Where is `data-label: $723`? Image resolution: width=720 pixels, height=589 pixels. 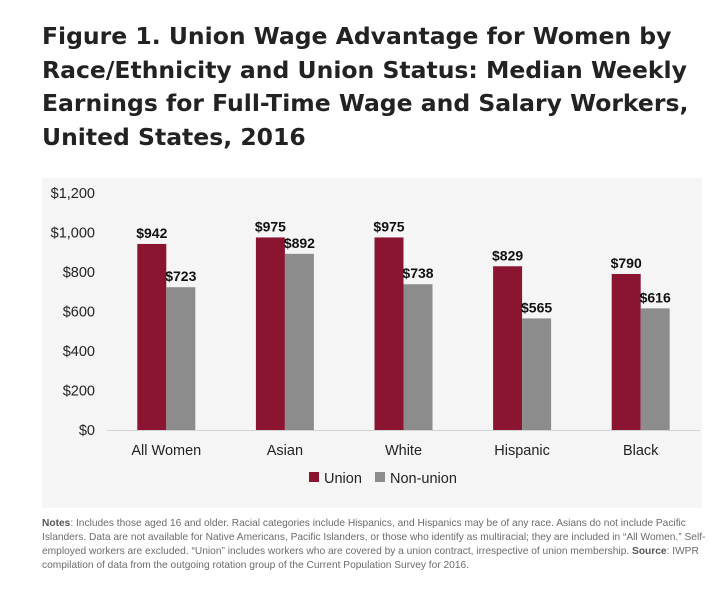 data-label: $723 is located at coordinates (180, 276).